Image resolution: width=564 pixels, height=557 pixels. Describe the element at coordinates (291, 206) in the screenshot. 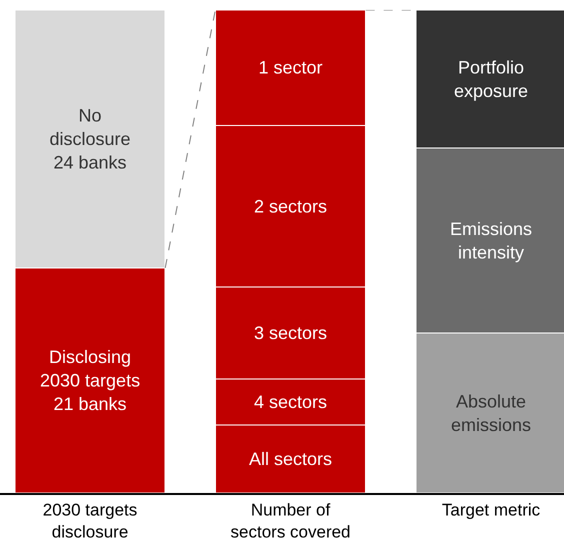

I see `series-label: 2 sectors` at that location.